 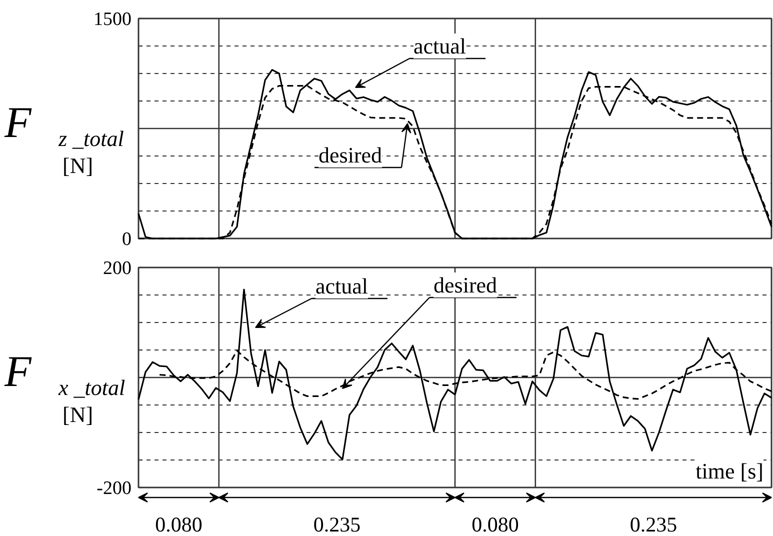 What do you see at coordinates (730, 471) in the screenshot?
I see `annotation: time [s]` at bounding box center [730, 471].